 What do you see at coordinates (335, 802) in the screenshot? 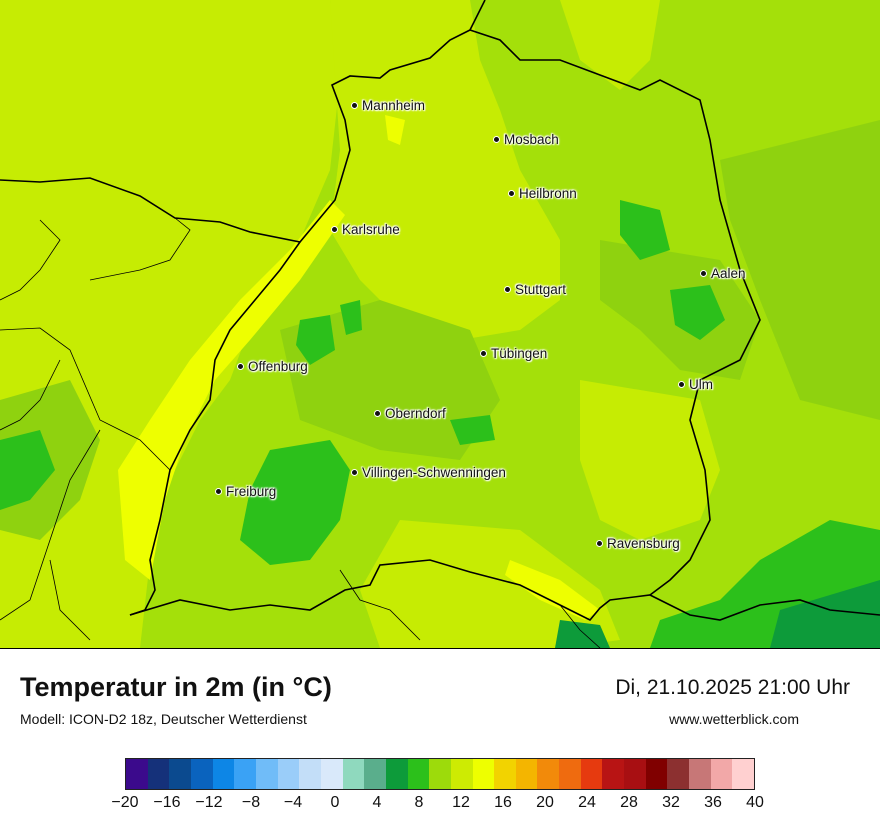
I see `legend-tick-label: 0` at bounding box center [335, 802].